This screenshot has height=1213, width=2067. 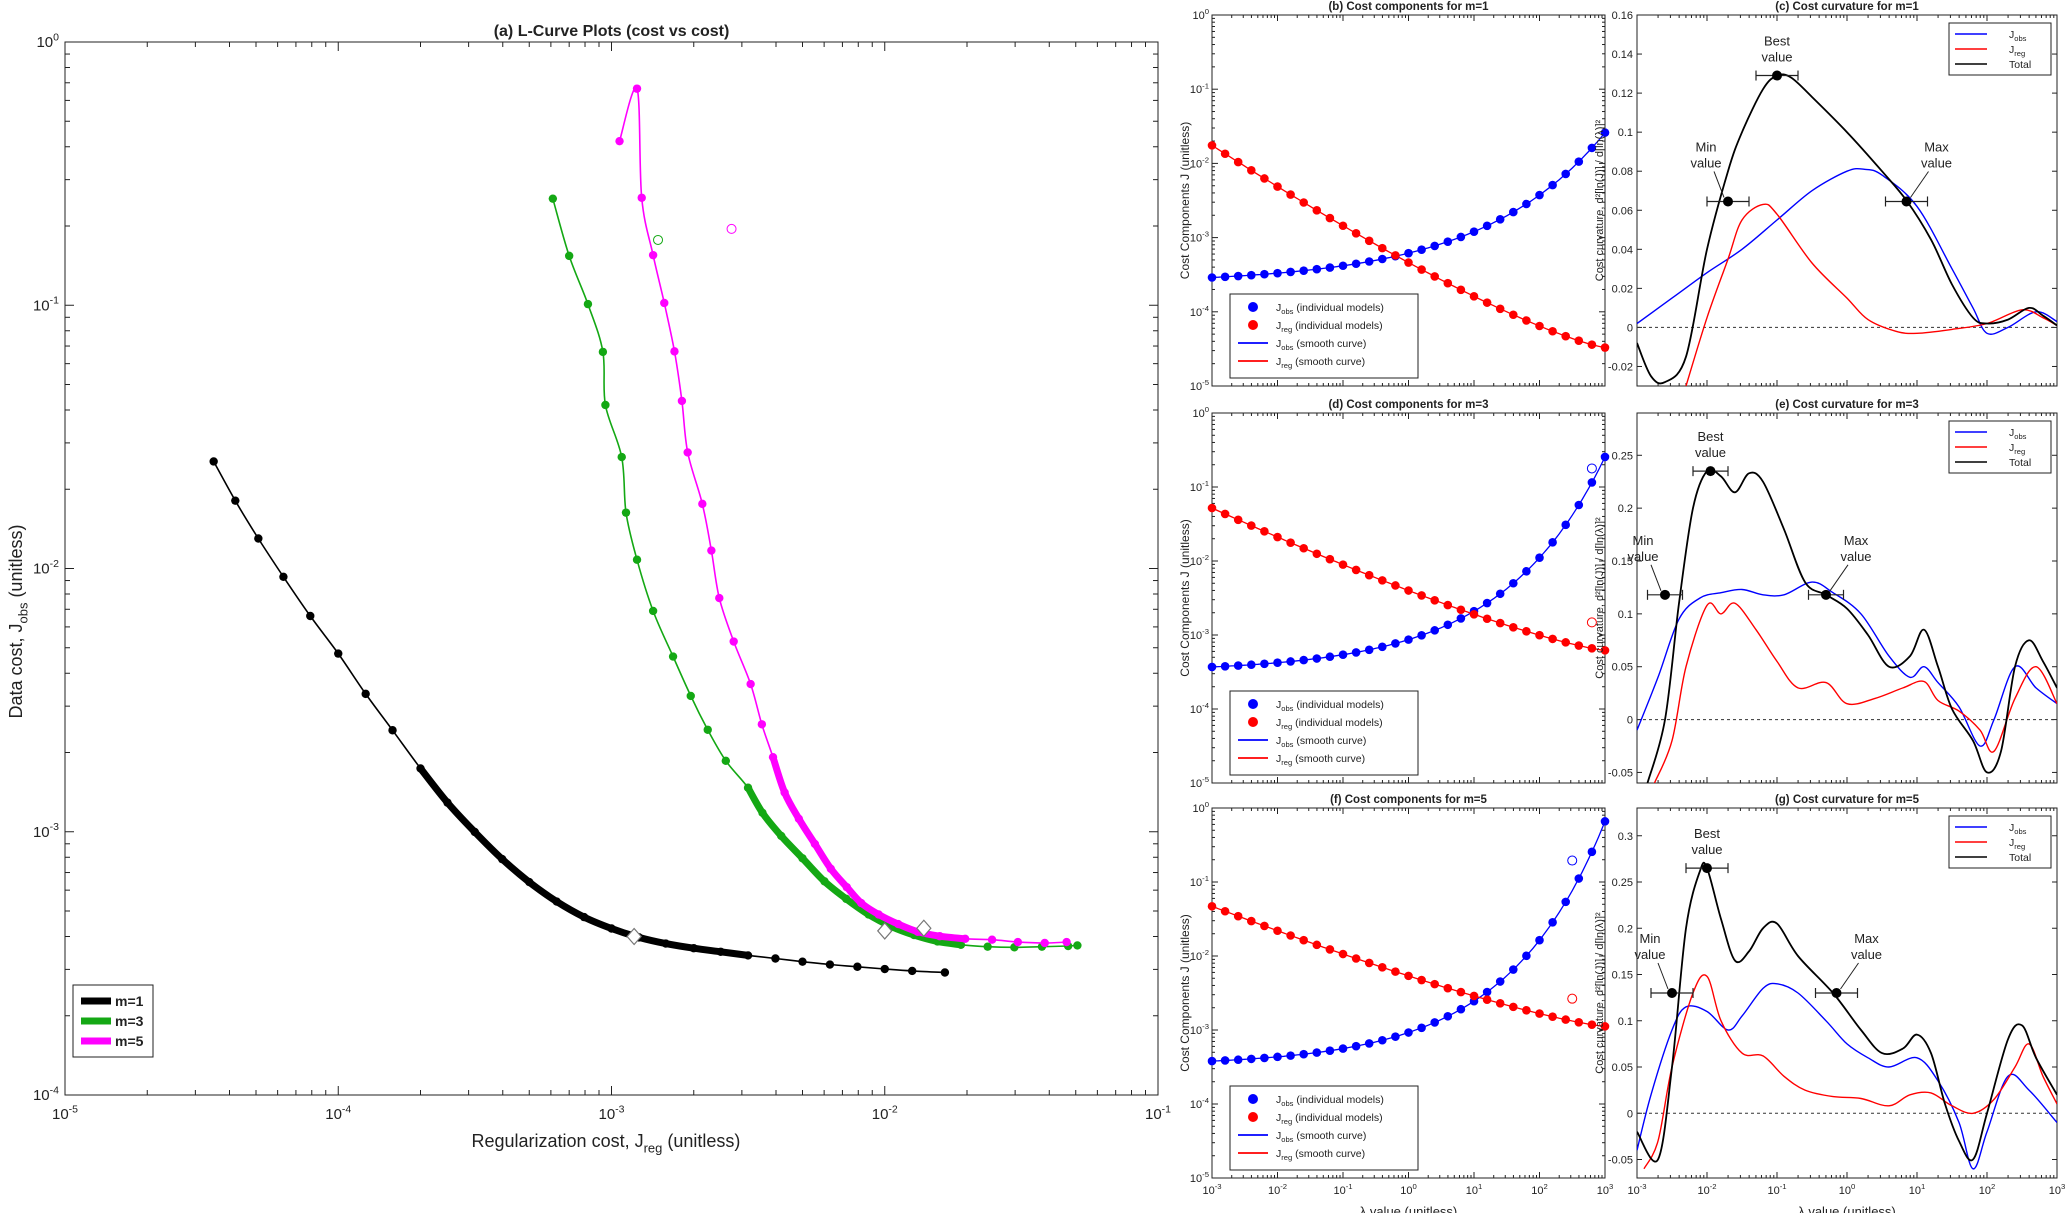 I want to click on y-tick-label: 10⁻⁵, so click(x=1199, y=385).